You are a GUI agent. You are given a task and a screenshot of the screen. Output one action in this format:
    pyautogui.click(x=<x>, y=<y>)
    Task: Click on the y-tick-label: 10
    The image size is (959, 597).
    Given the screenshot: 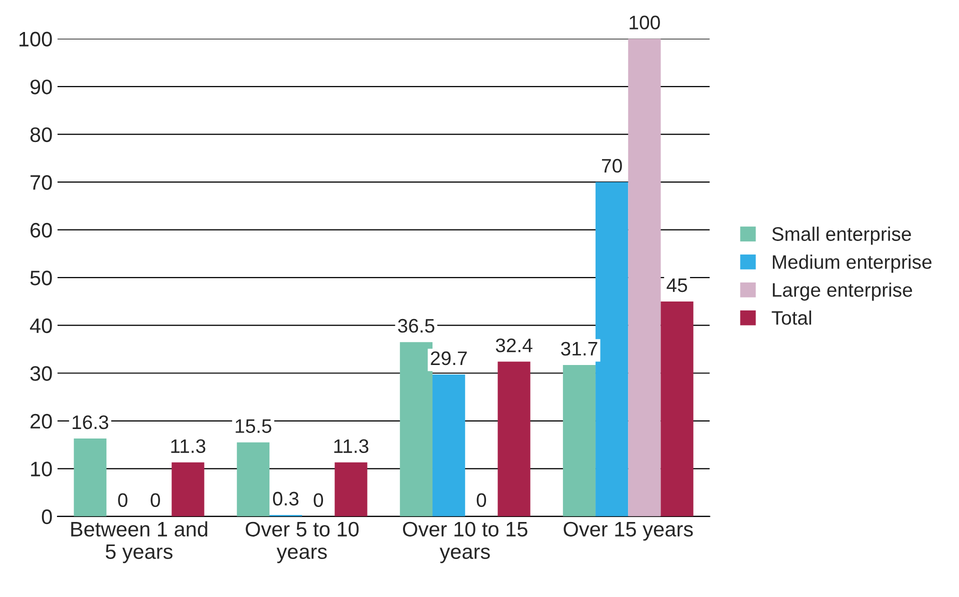 What is the action you would take?
    pyautogui.click(x=41, y=469)
    